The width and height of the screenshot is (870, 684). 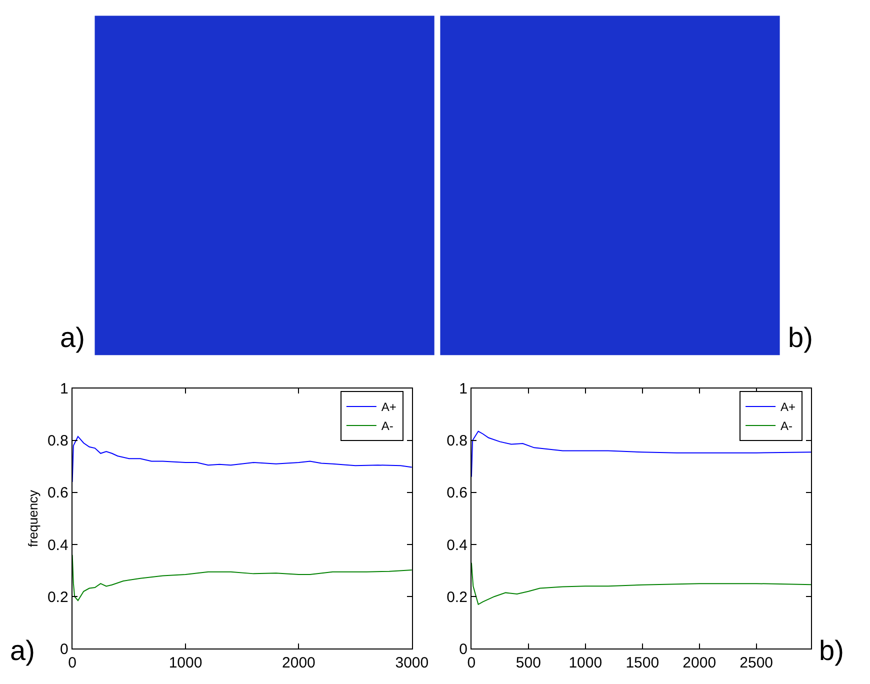 What do you see at coordinates (412, 663) in the screenshot?
I see `x-tick-label: 3000` at bounding box center [412, 663].